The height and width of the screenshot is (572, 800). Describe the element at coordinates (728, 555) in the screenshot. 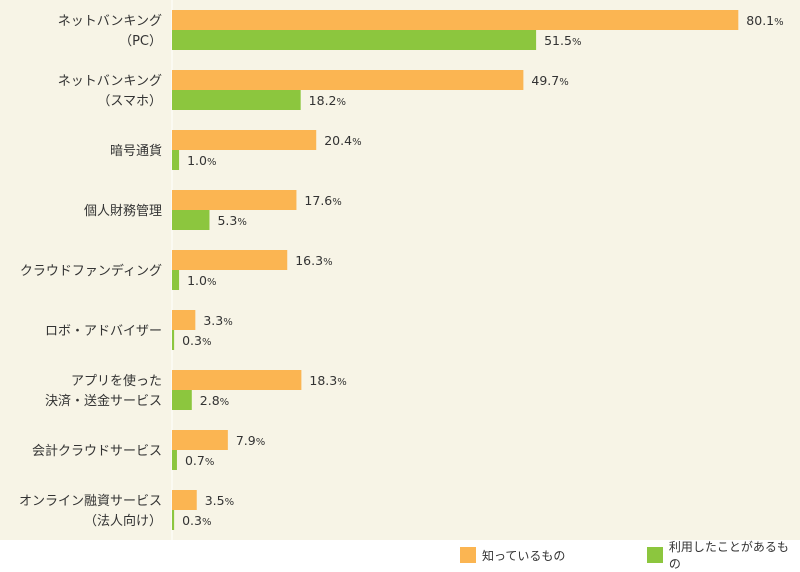

I see `legend-label-used: 利用したことがあるもの` at that location.